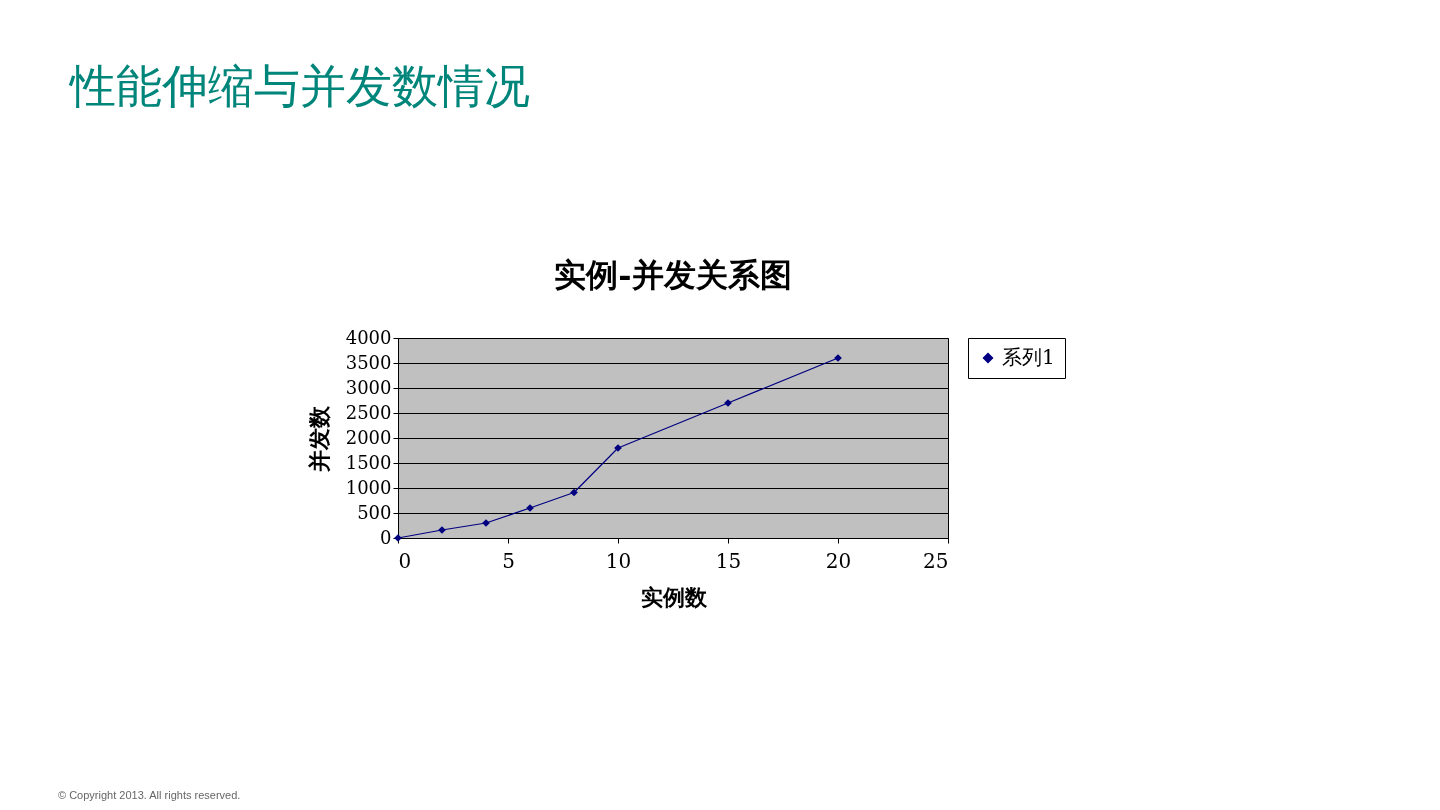 This screenshot has width=1440, height=810. I want to click on chart-subtitle: 实例-并发关系图, so click(673, 275).